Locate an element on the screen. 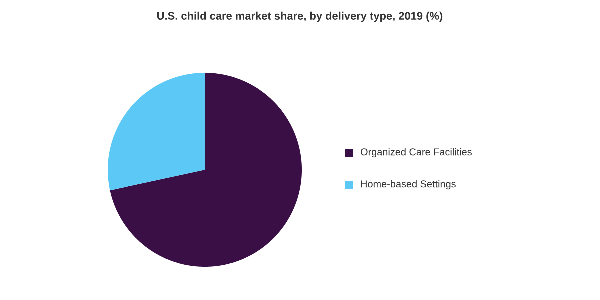 The height and width of the screenshot is (300, 600). legend-label: Home-based Settings is located at coordinates (408, 185).